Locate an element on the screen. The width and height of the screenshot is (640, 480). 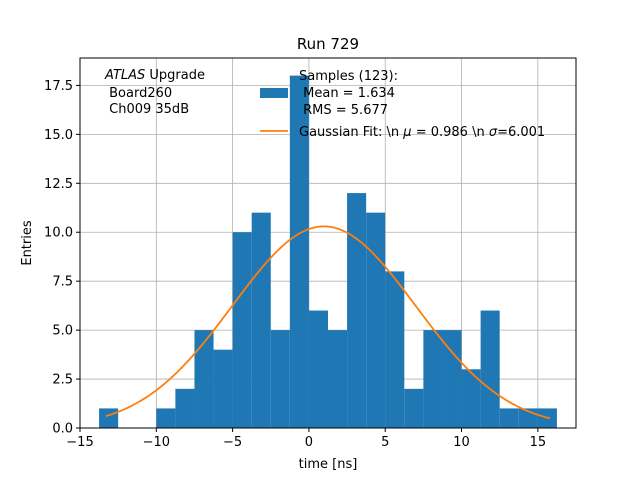
y-tick-label-2: 5.0 is located at coordinates (62, 331).